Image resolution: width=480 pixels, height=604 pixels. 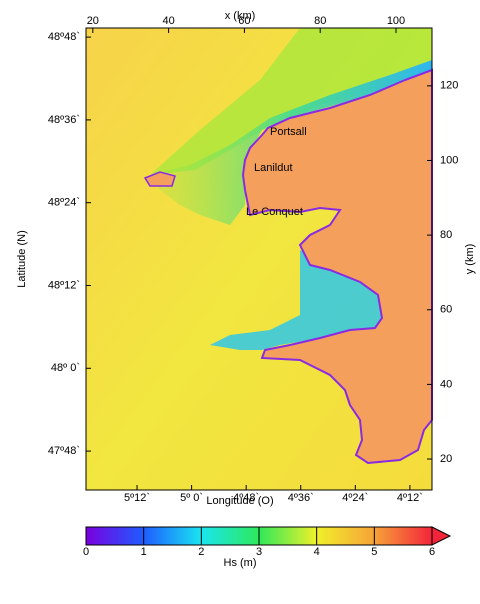 What do you see at coordinates (410, 498) in the screenshot?
I see `tick-label: 4º12`` at bounding box center [410, 498].